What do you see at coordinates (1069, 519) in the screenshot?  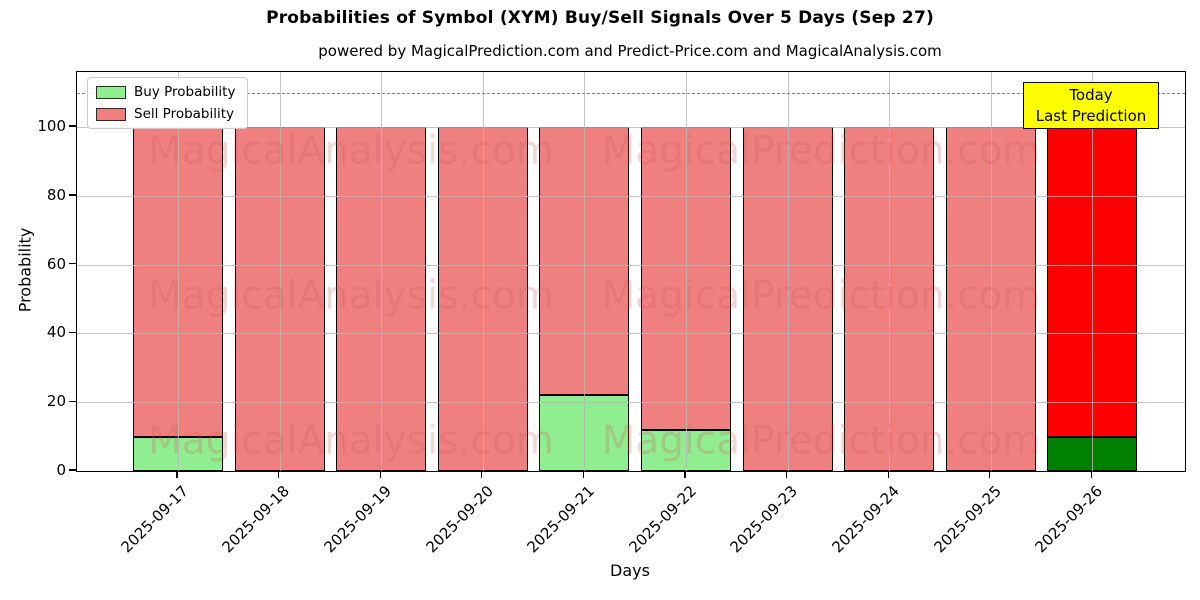 I see `x-tick-label: 2025-09-26` at bounding box center [1069, 519].